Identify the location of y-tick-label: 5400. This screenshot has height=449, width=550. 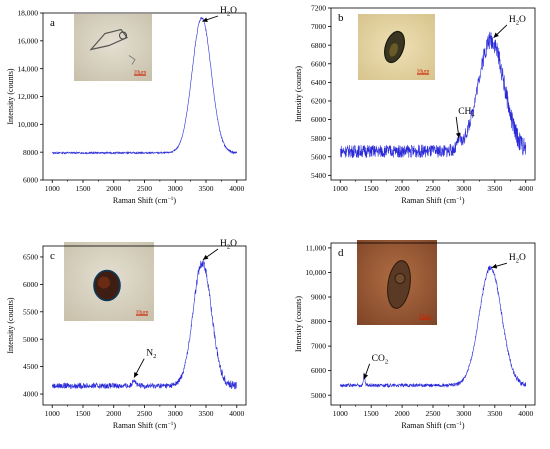
(318, 175).